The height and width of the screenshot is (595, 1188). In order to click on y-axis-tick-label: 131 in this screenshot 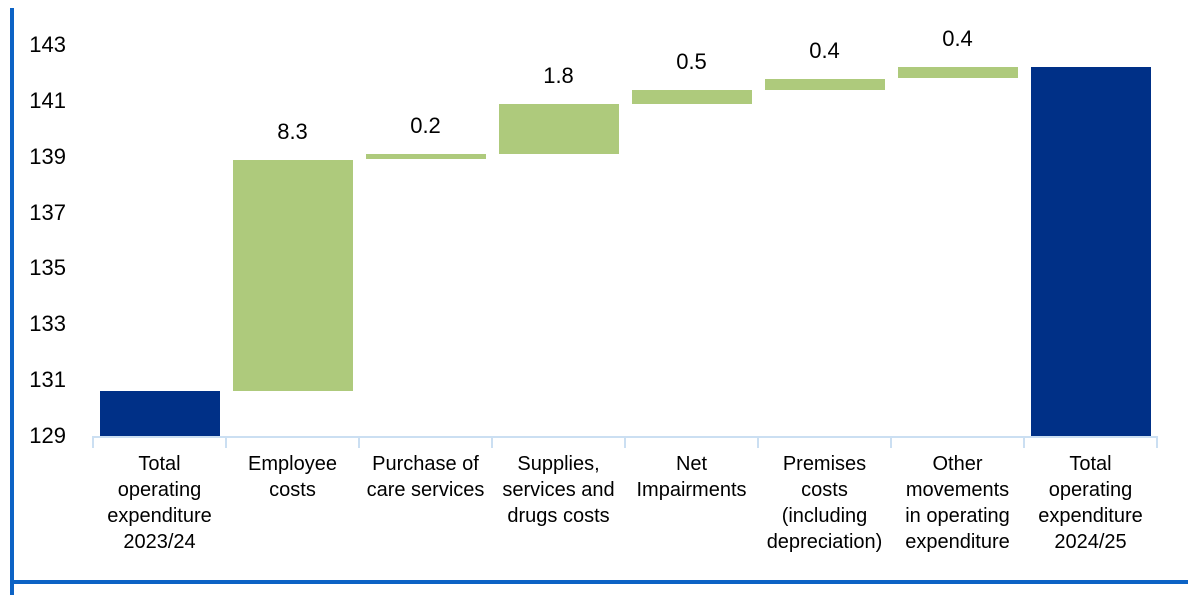, I will do `click(47, 380)`.